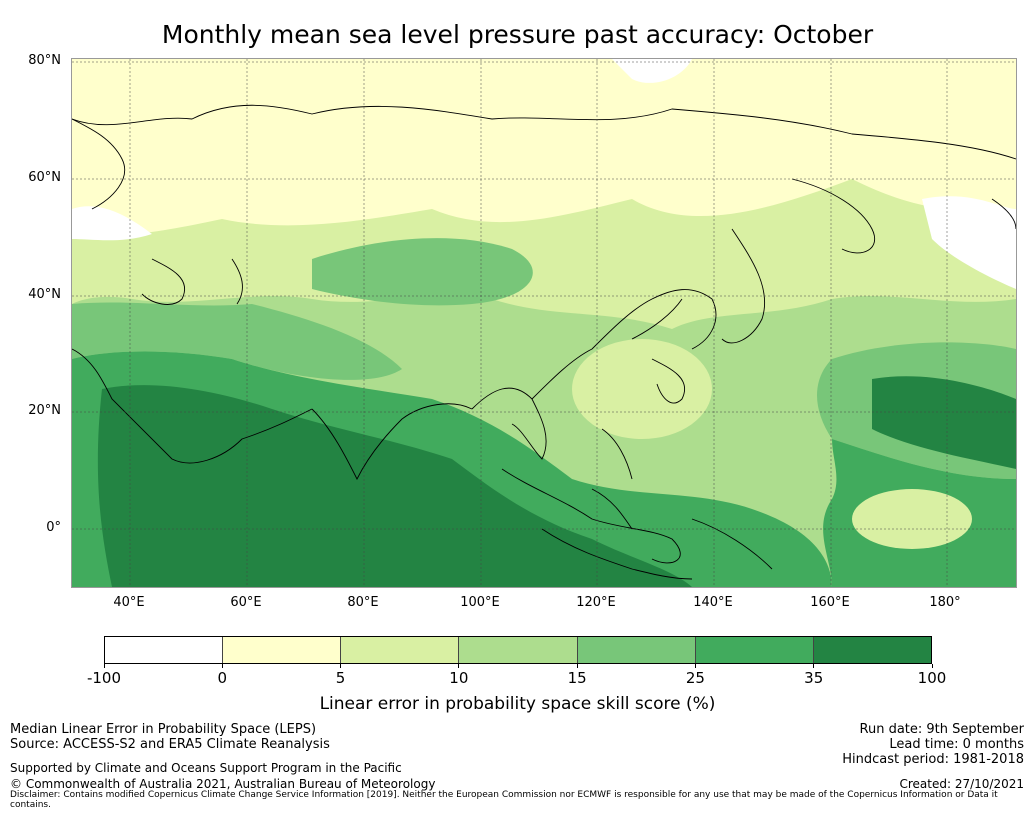 Image resolution: width=1035 pixels, height=816 pixels. I want to click on footer-created: Created: 27/10/2021, so click(961, 784).